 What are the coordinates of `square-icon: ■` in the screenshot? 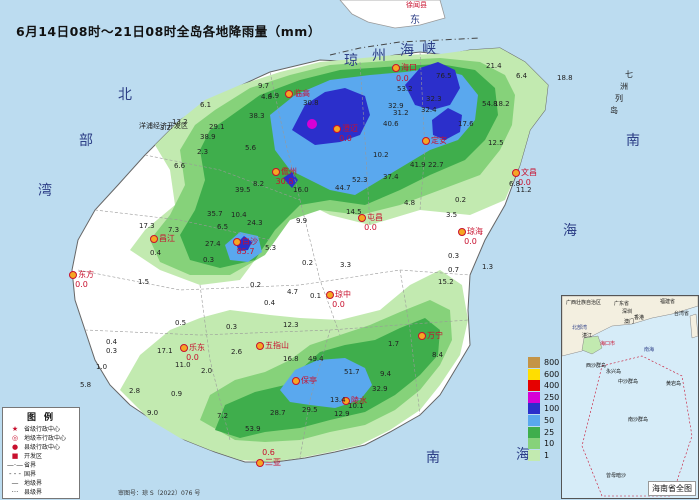 It's located at (15, 456).